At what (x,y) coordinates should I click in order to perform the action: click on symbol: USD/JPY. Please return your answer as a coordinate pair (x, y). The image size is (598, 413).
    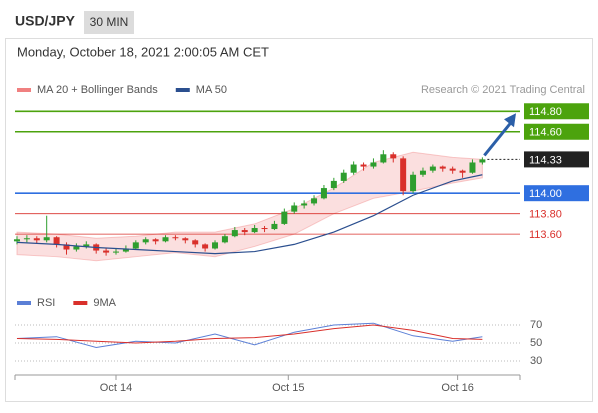
    Looking at the image, I should click on (45, 21).